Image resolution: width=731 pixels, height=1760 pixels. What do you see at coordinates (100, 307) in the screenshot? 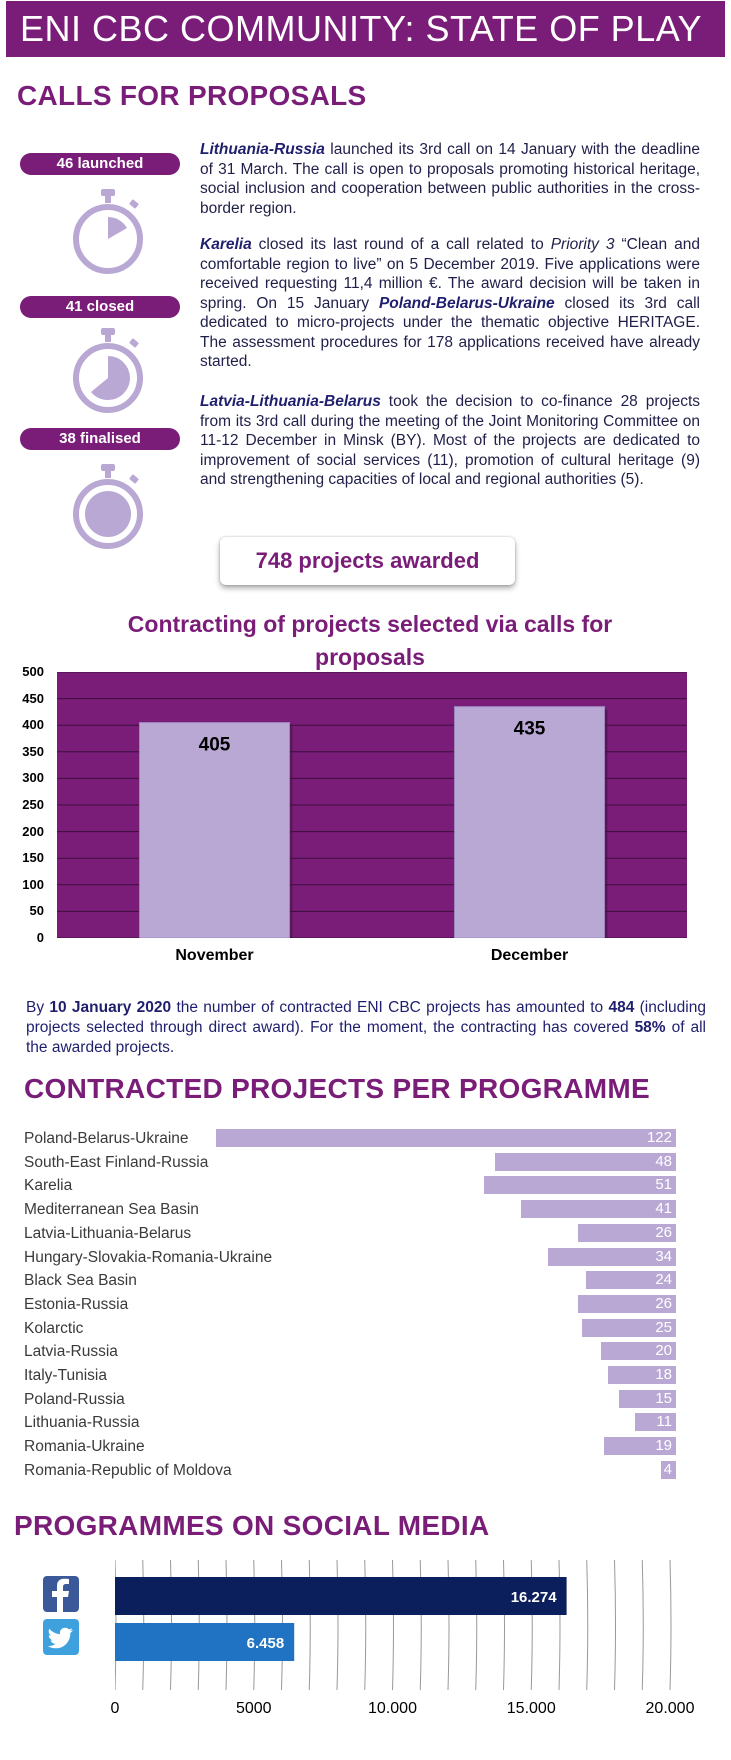
I see `closed-badge: 41 closed` at bounding box center [100, 307].